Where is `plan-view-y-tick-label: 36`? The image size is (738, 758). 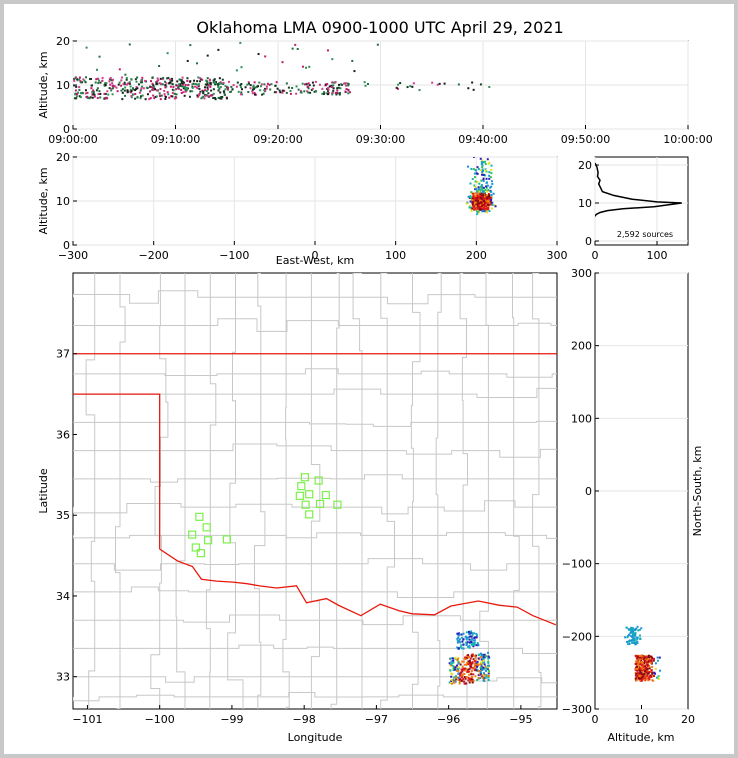
plan-view-y-tick-label: 36 is located at coordinates (63, 434).